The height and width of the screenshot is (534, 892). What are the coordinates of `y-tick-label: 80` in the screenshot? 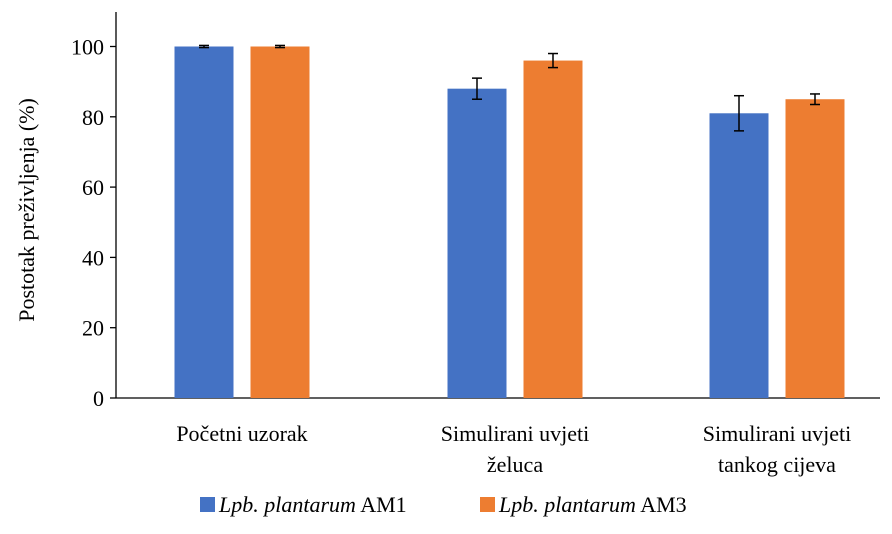 It's located at (93, 117).